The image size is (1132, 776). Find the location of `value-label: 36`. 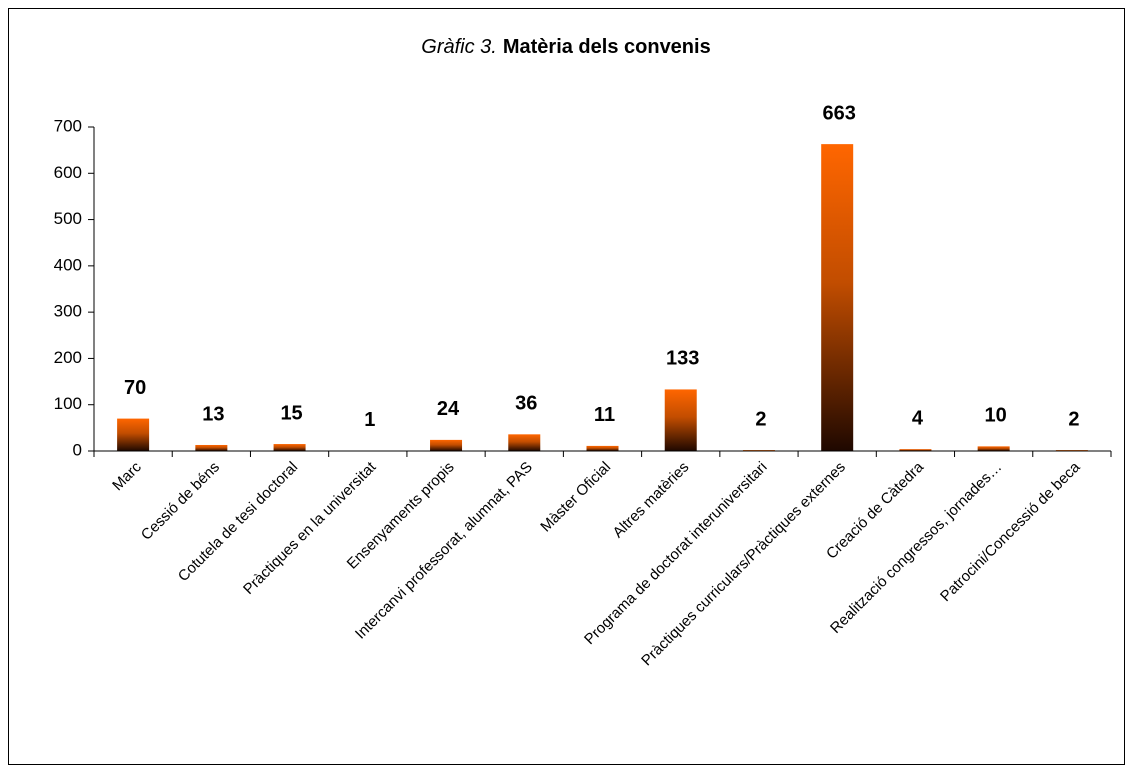

value-label: 36 is located at coordinates (526, 404).